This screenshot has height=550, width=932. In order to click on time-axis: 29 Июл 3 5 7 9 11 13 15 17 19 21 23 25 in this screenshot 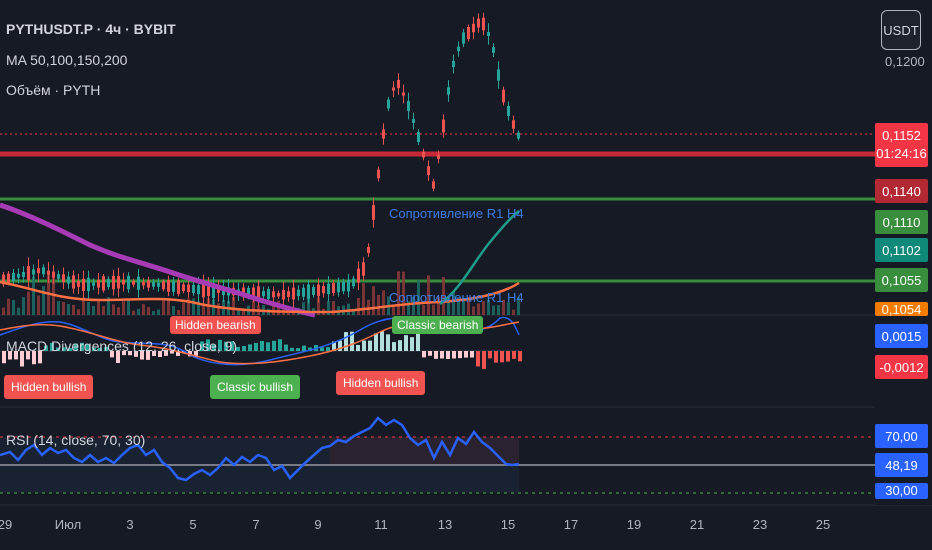, I will do `click(466, 528)`.